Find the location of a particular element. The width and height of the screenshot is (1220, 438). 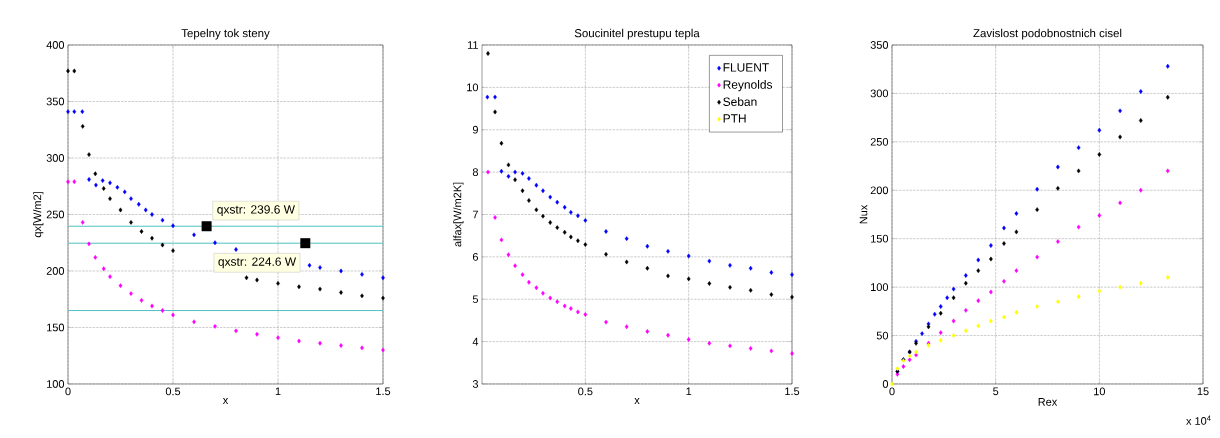

y-tick-label: 300 is located at coordinates (879, 93).